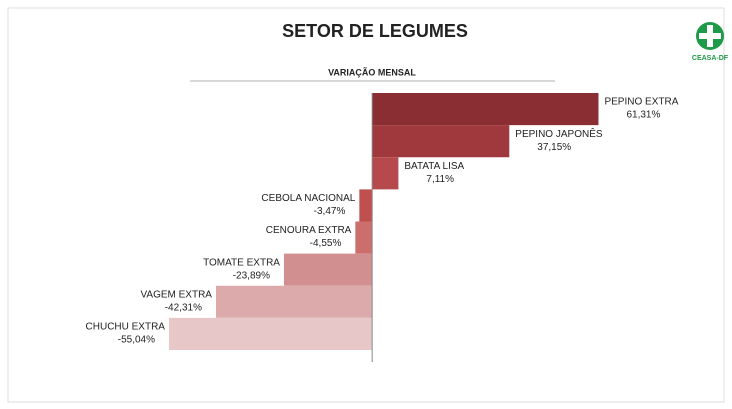 Image resolution: width=732 pixels, height=409 pixels. I want to click on category-label: CEBOLA NACIONAL, so click(308, 198).